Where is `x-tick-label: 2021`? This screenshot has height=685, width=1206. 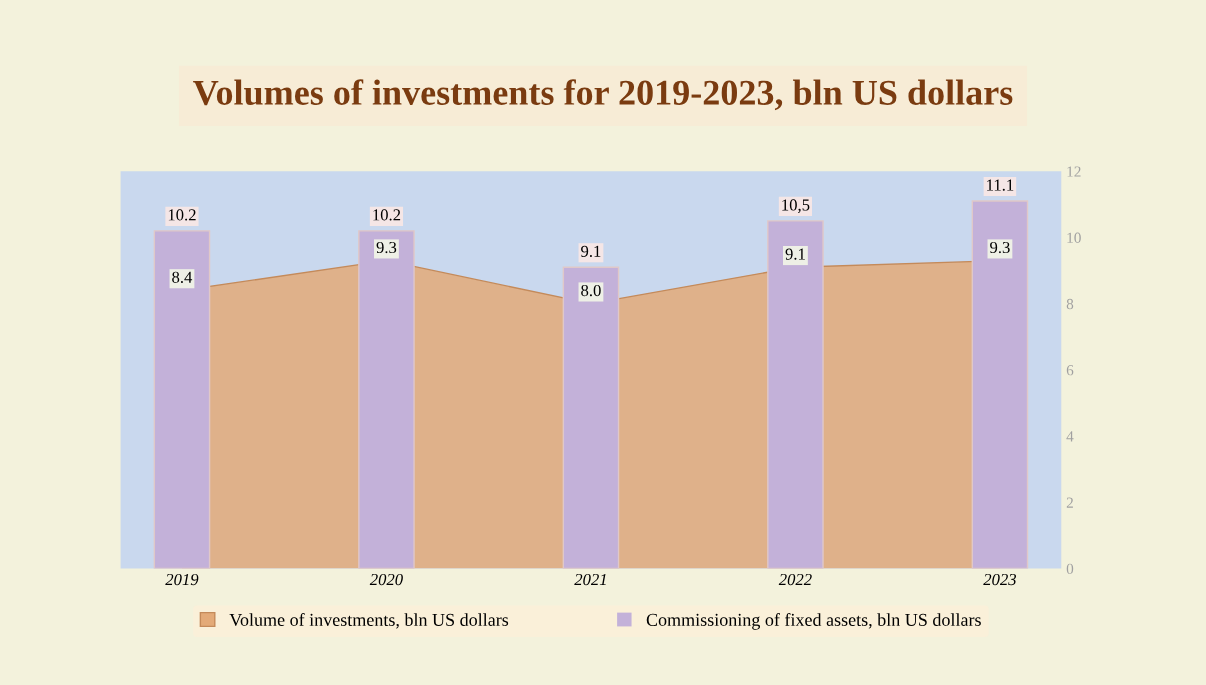 x-tick-label: 2021 is located at coordinates (590, 579).